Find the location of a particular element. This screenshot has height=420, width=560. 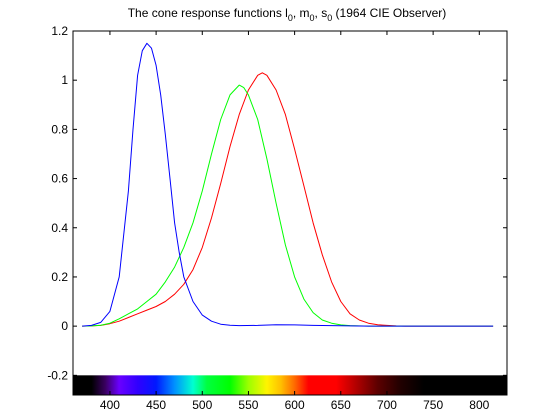

x-tick-label: 650 is located at coordinates (341, 405).